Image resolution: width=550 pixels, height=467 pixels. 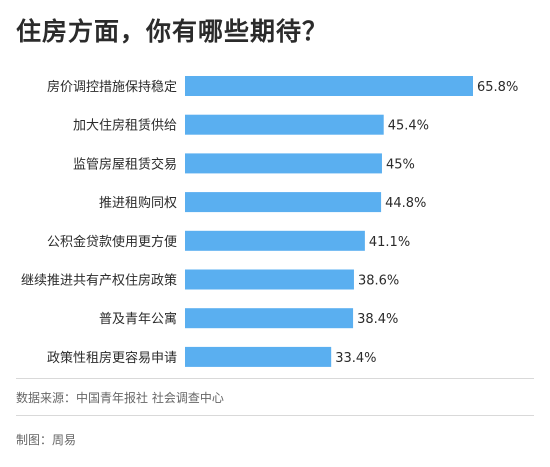 What do you see at coordinates (400, 164) in the screenshot?
I see `value-label: 45%` at bounding box center [400, 164].